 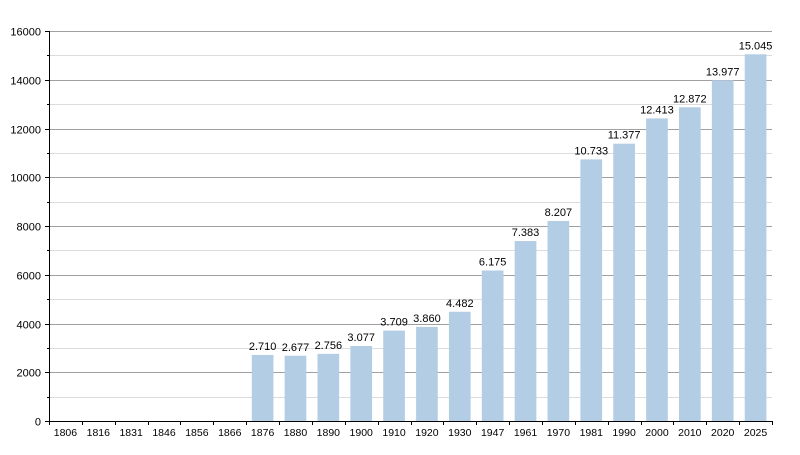 What do you see at coordinates (131, 433) in the screenshot?
I see `x-tick-label-1831: 1831` at bounding box center [131, 433].